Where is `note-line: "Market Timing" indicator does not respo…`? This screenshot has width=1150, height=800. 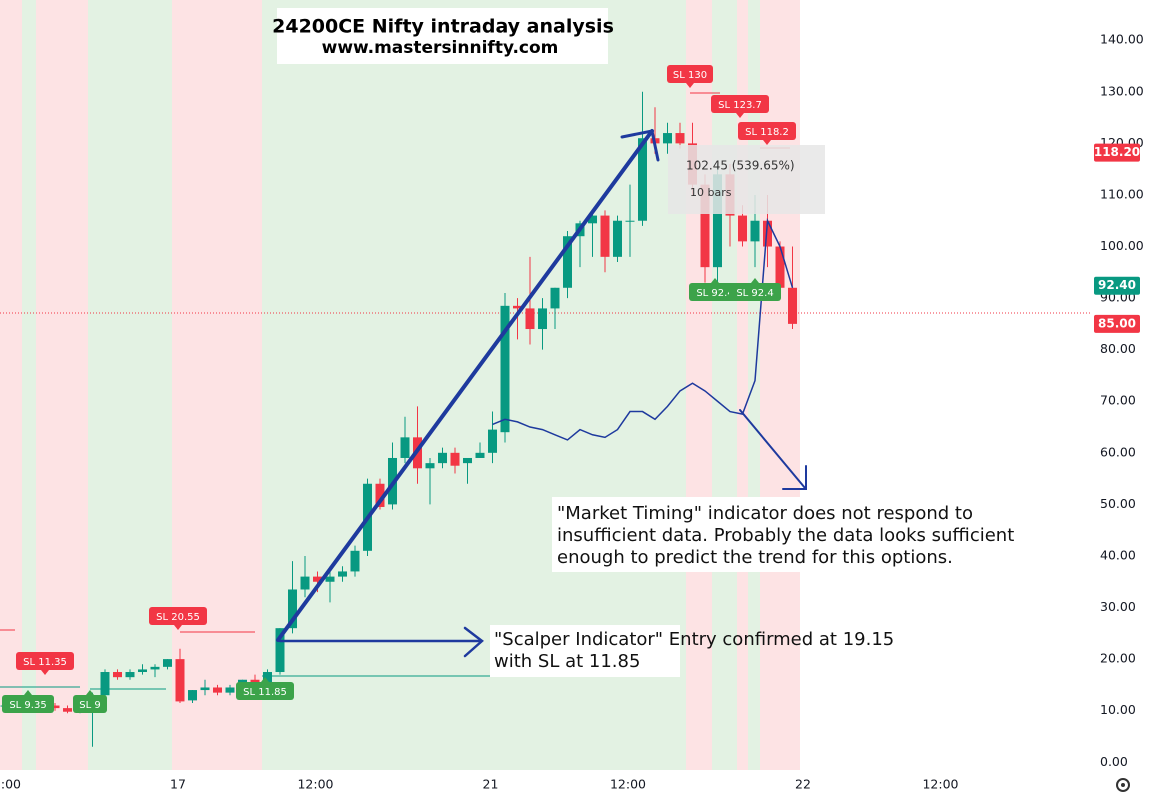 note-line: "Market Timing" indicator does not respo… is located at coordinates (765, 513).